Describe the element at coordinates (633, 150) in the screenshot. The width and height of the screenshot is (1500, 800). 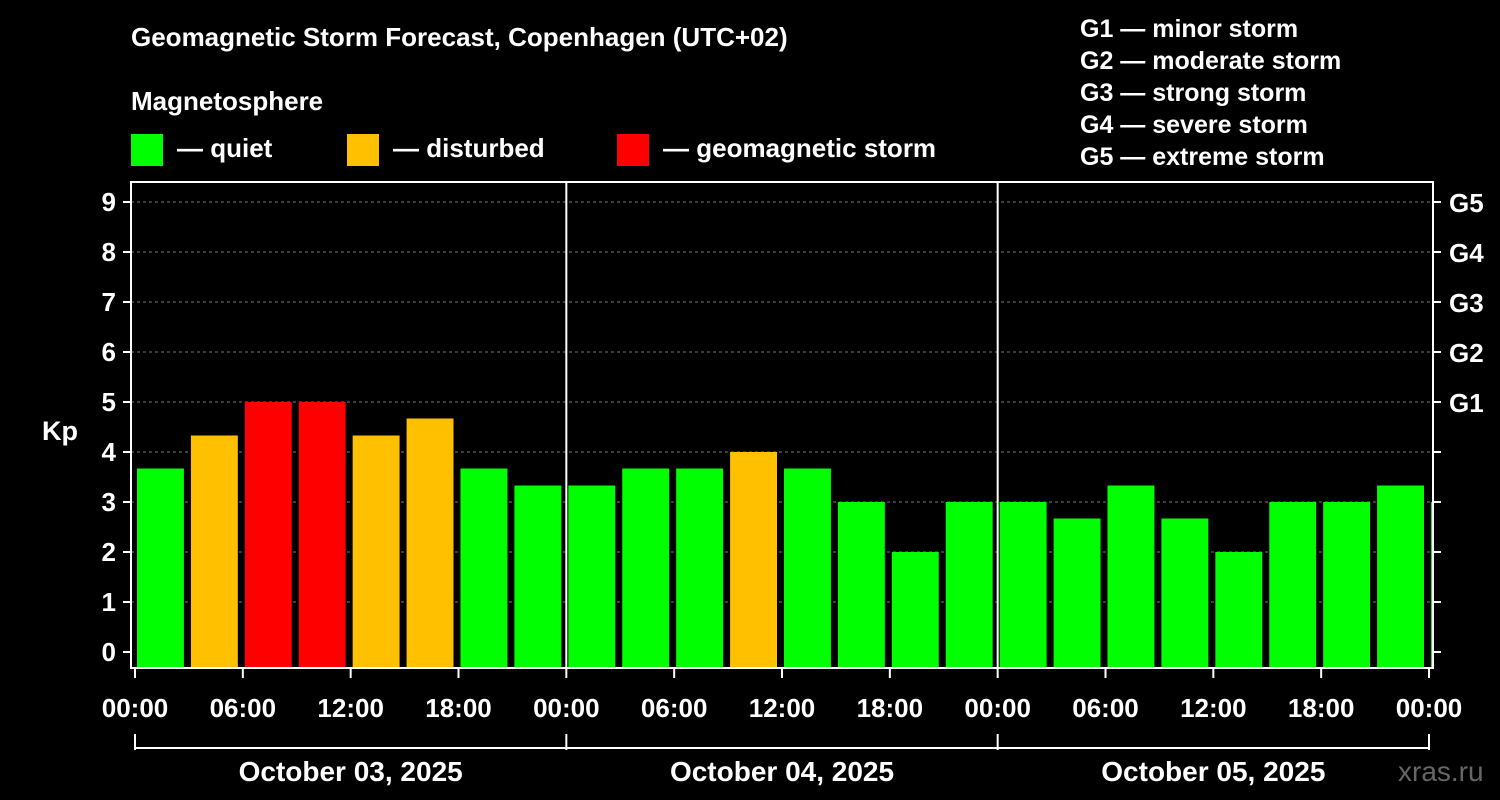
I see `legend-swatch-storm` at that location.